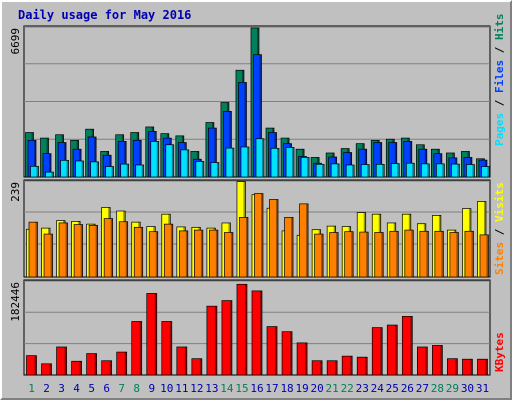 The image size is (512, 400). What do you see at coordinates (454, 255) in the screenshot?
I see `bar-sites-day-29-outline` at bounding box center [454, 255].